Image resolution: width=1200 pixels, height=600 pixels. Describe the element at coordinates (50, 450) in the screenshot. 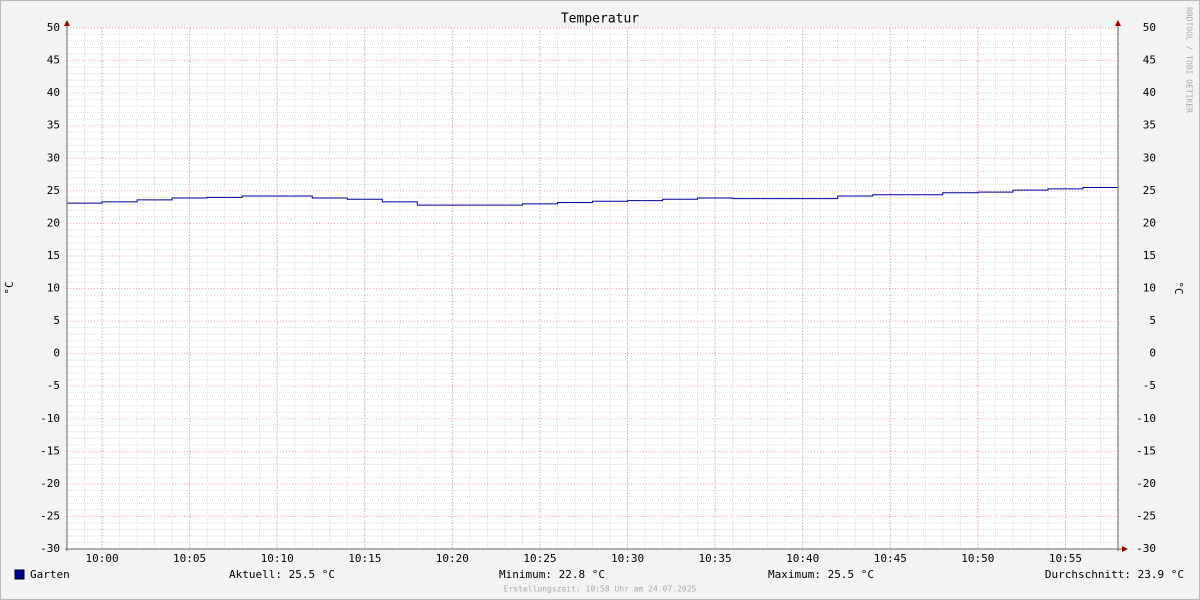

I see `y-tick-label: -15` at that location.